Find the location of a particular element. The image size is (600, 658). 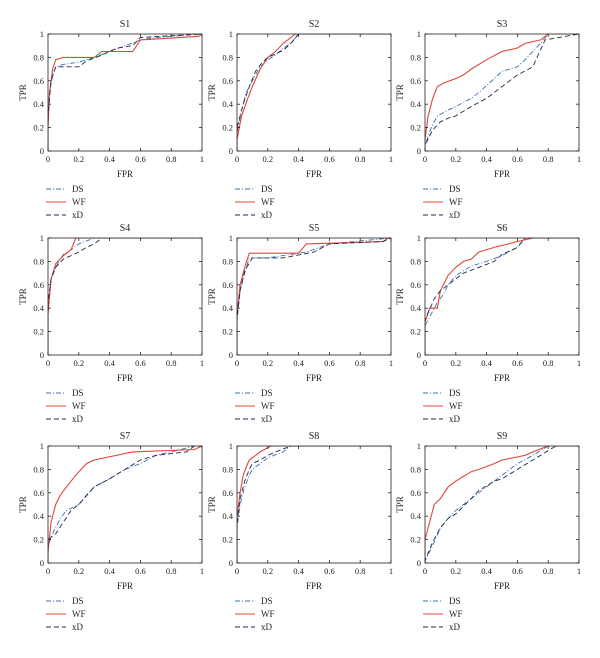

panel-title: S1 is located at coordinates (125, 24).